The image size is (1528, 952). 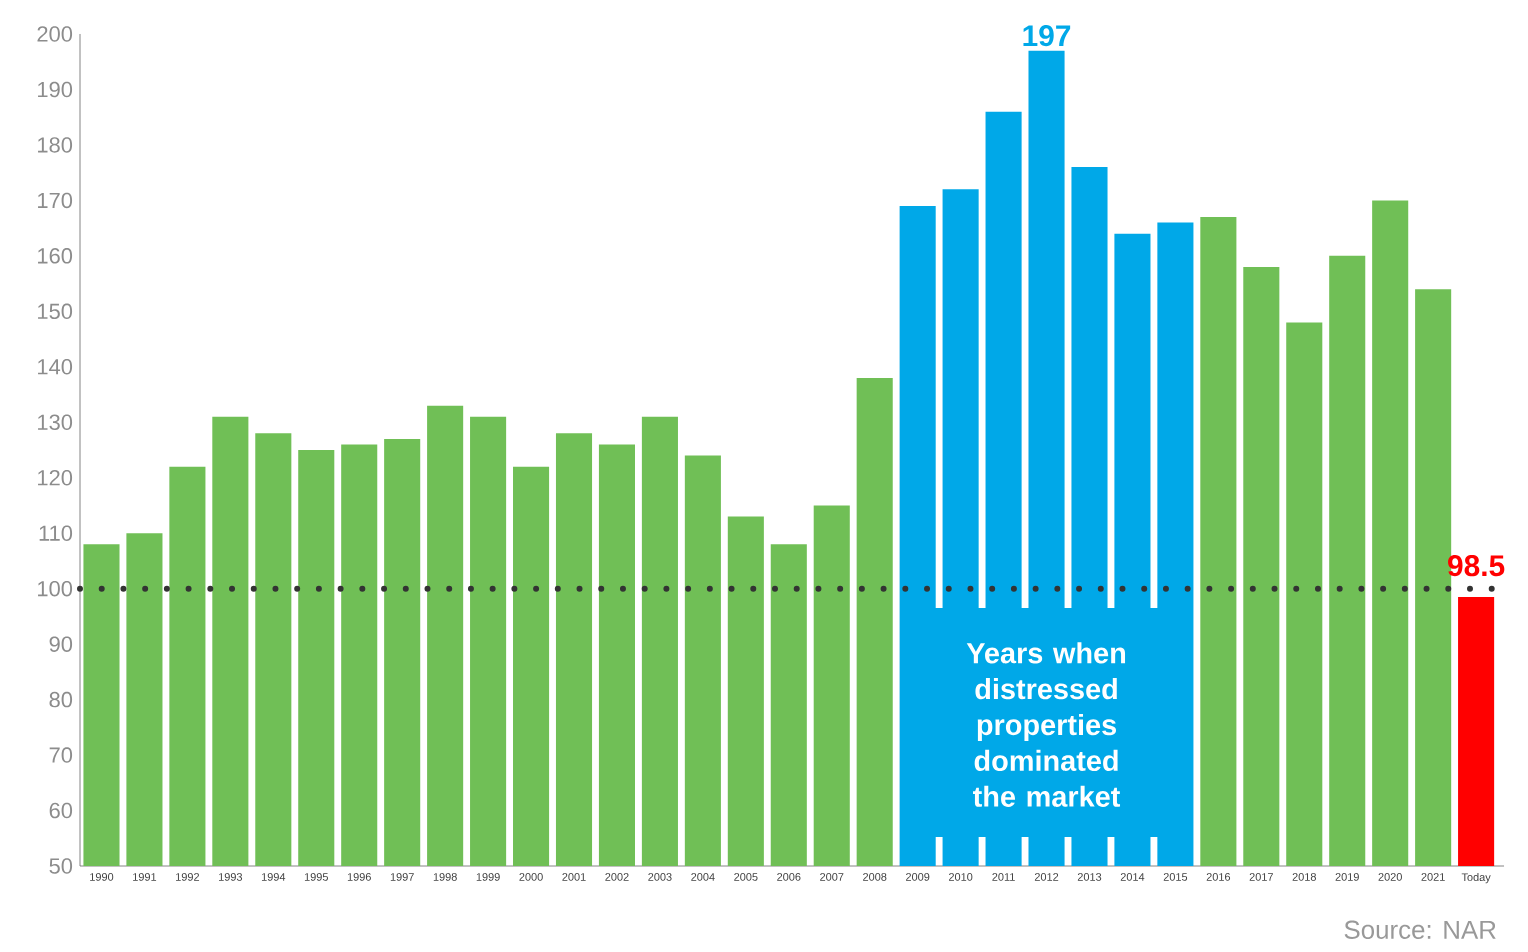 I want to click on y-tick-label: 200, so click(x=55, y=34).